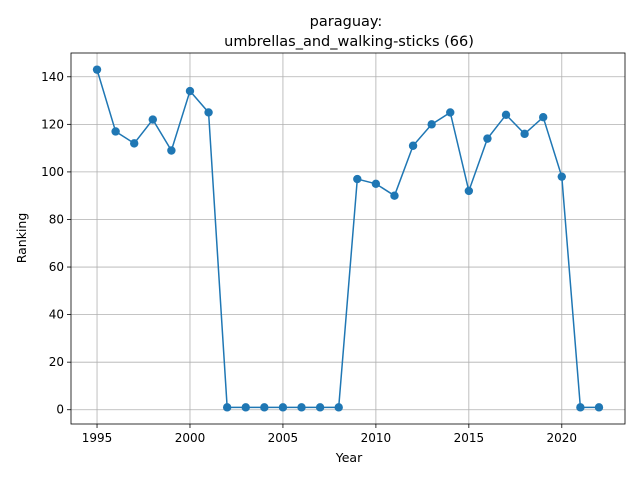 This screenshot has height=480, width=640. Describe the element at coordinates (190, 438) in the screenshot. I see `x-tick-label: 2000` at that location.